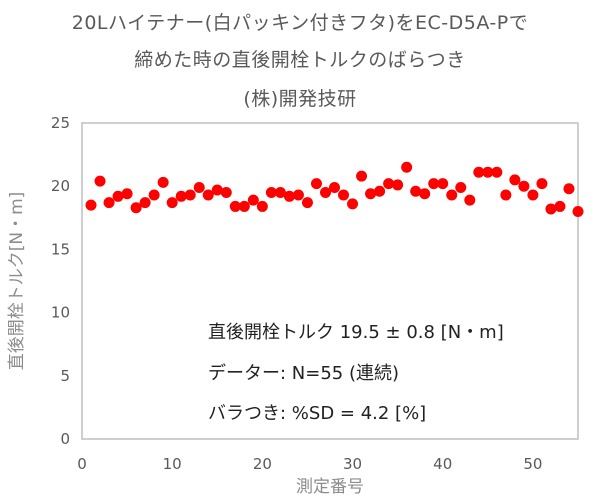 This screenshot has width=600, height=503. I want to click on y-tick-label: 0, so click(65, 439).